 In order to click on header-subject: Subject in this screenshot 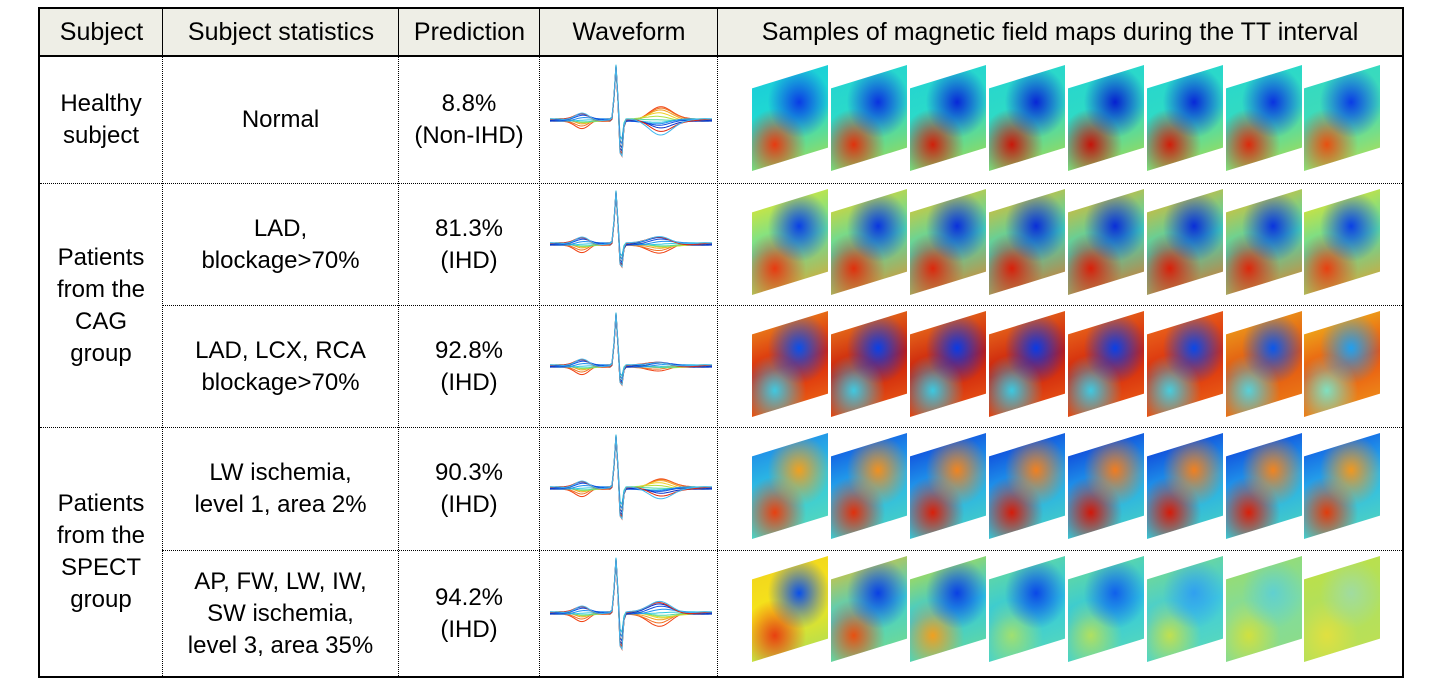, I will do `click(101, 32)`.